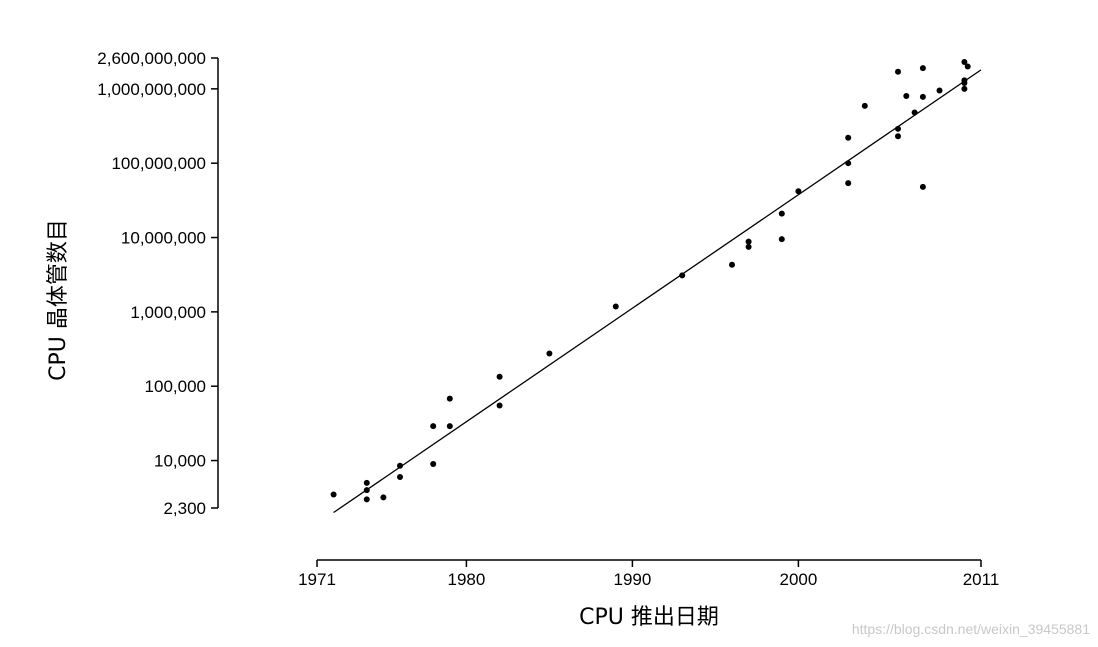 This screenshot has width=1098, height=647. Describe the element at coordinates (981, 579) in the screenshot. I see `x-tick-label: 2011` at that location.